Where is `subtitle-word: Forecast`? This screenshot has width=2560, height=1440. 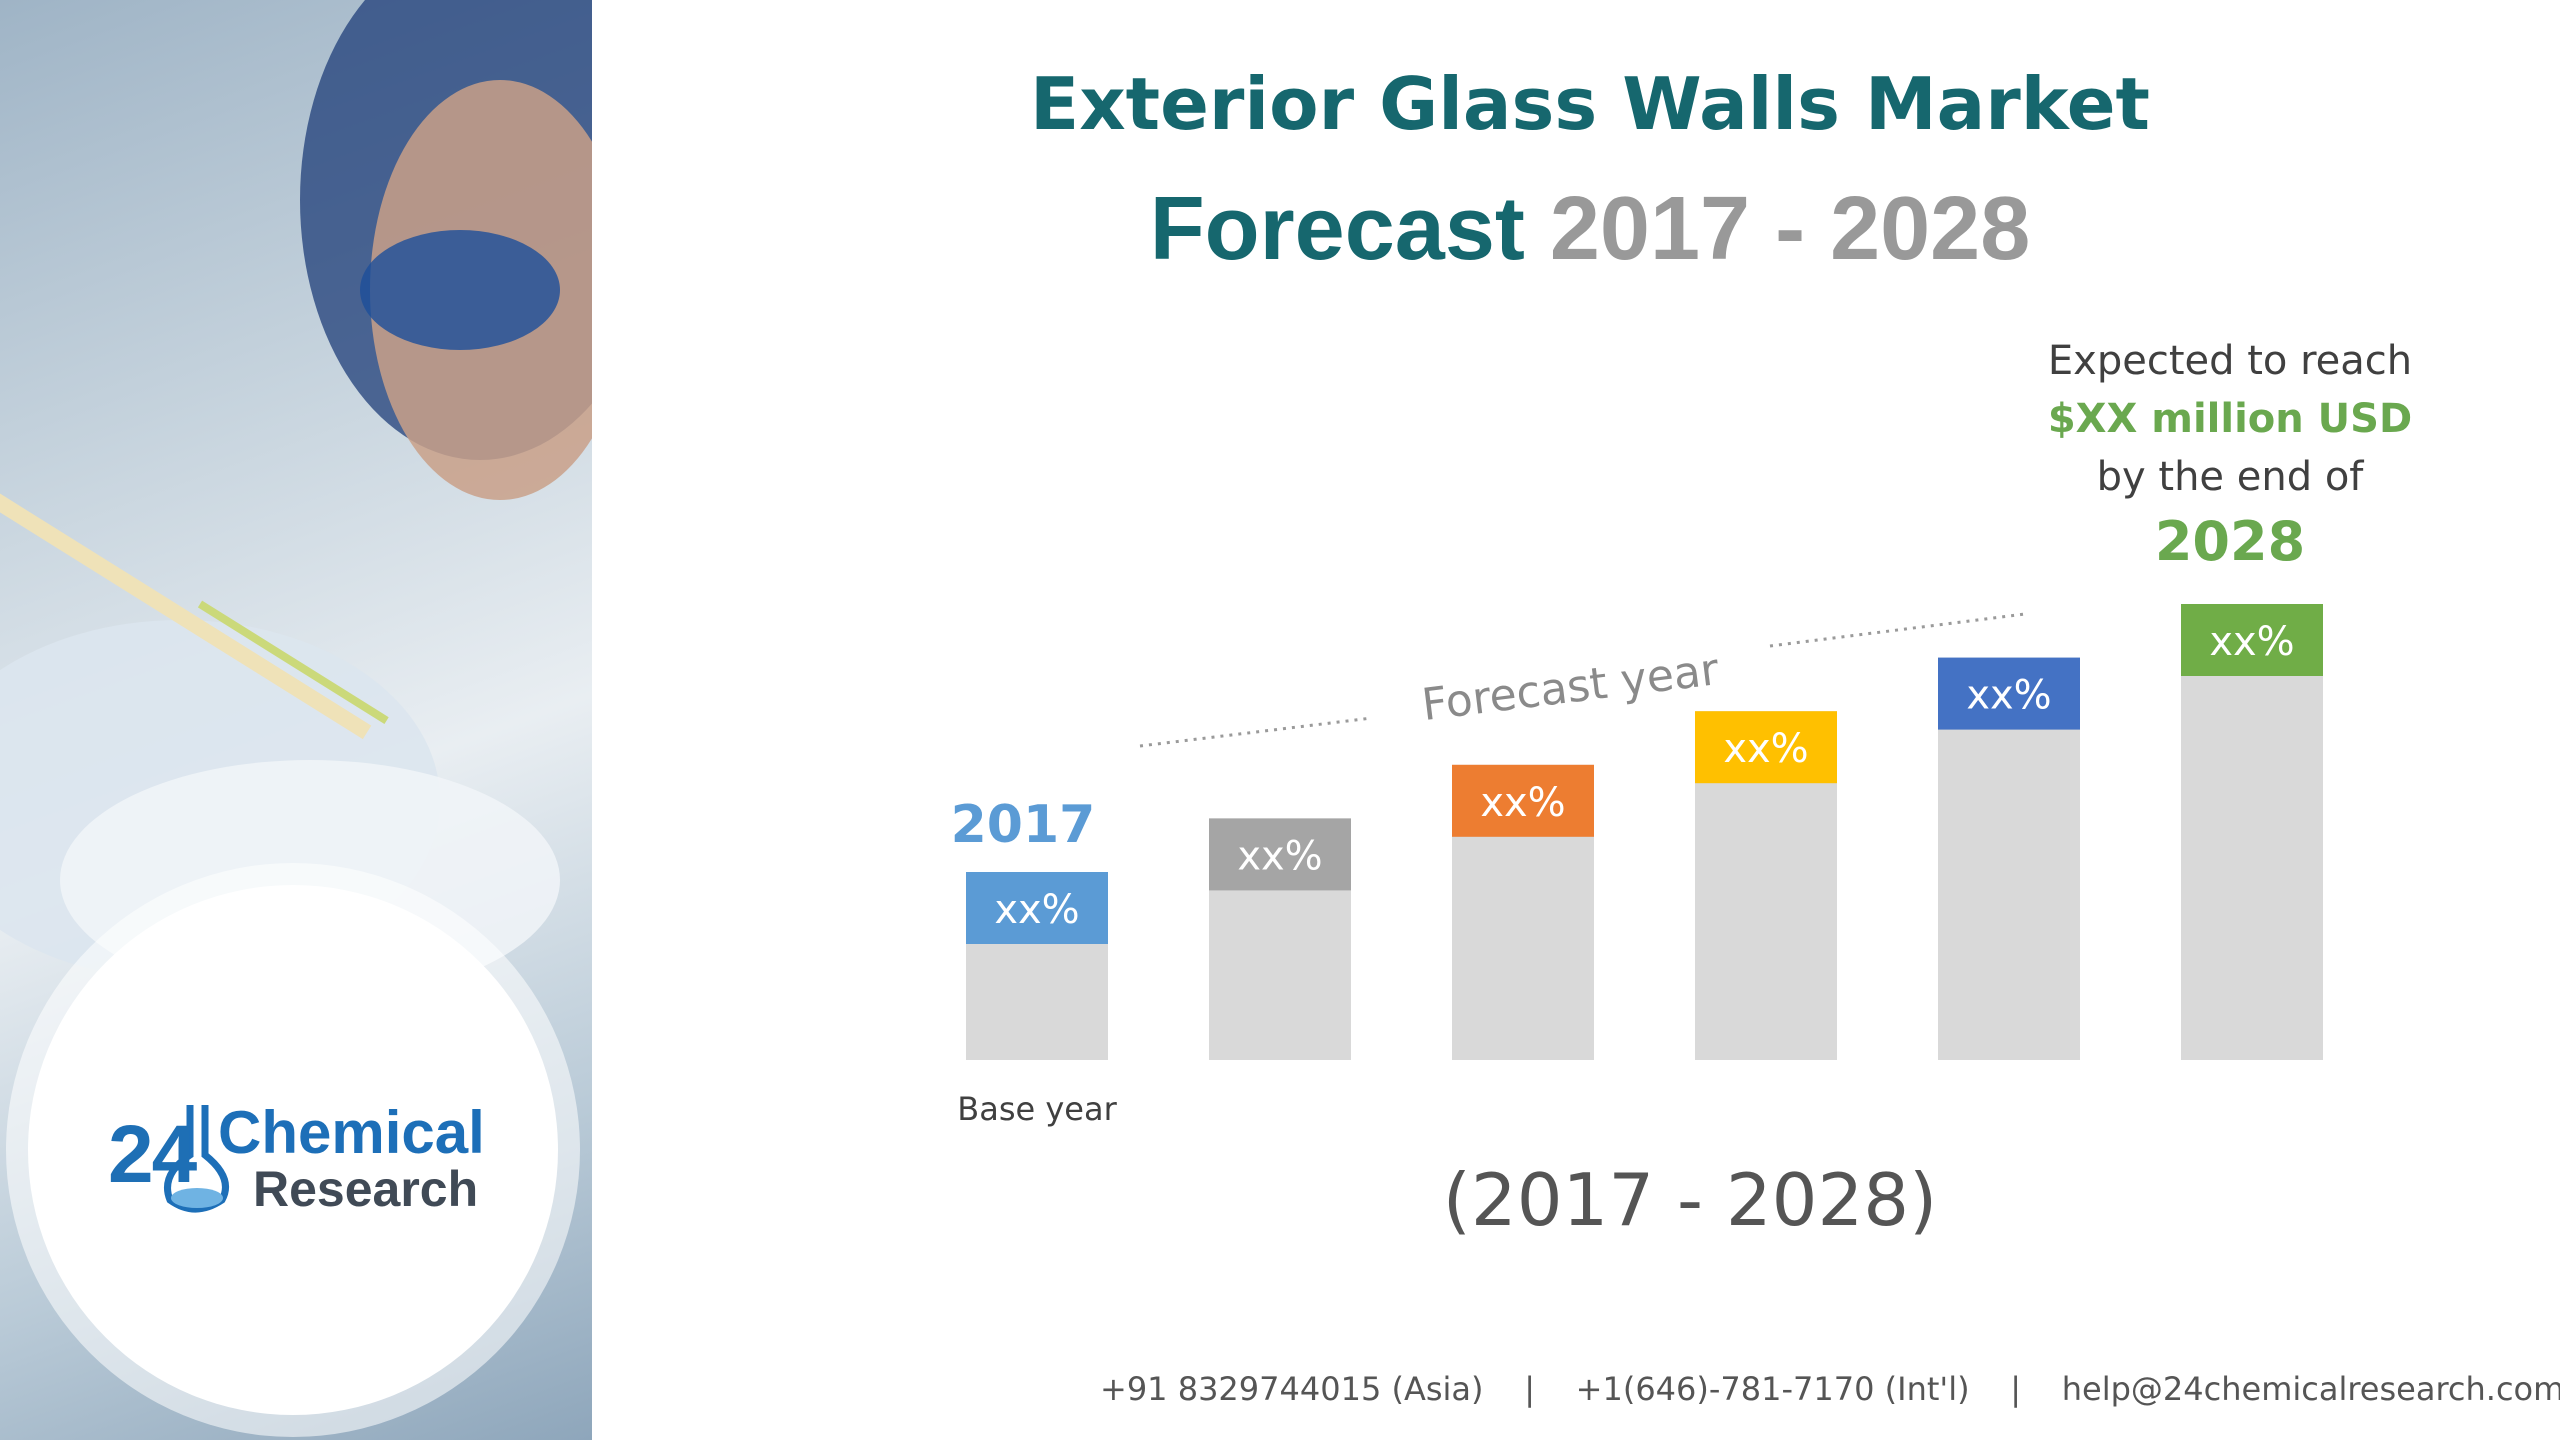 subtitle-word: Forecast is located at coordinates (1337, 229).